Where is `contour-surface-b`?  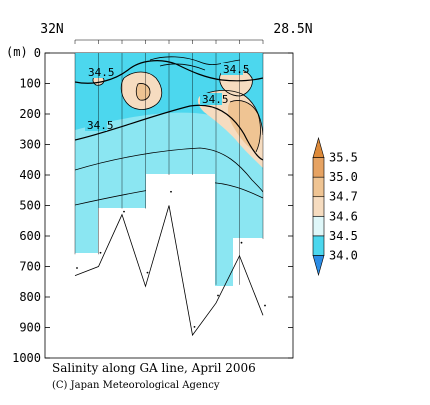 contour-surface-b is located at coordinates (182, 67).